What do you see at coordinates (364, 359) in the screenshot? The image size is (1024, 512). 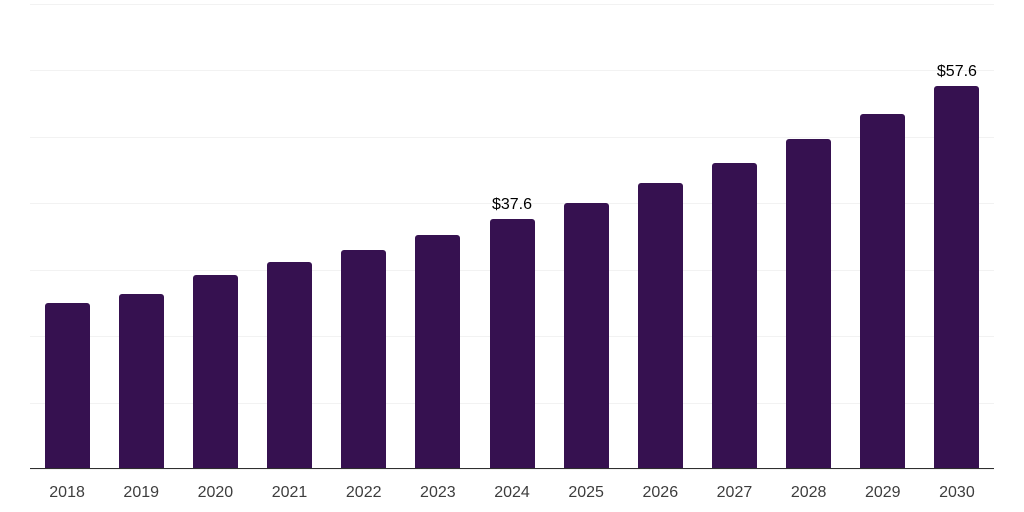 I see `bar-2022` at bounding box center [364, 359].